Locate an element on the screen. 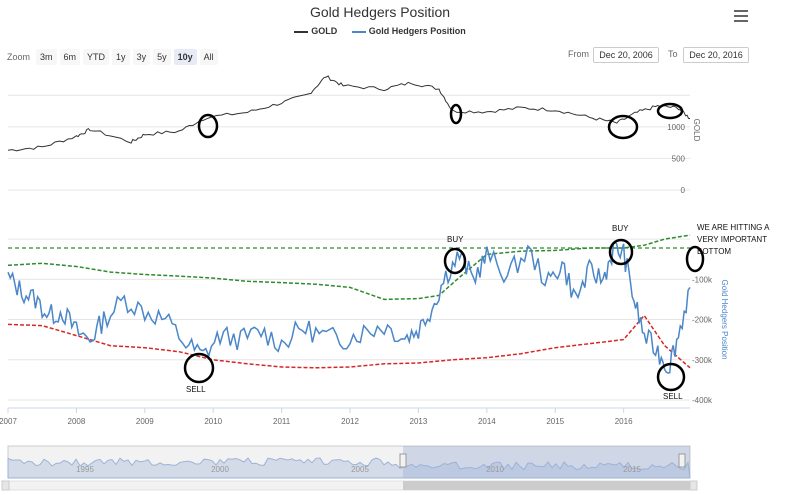  navigator-handle-left is located at coordinates (403, 460).